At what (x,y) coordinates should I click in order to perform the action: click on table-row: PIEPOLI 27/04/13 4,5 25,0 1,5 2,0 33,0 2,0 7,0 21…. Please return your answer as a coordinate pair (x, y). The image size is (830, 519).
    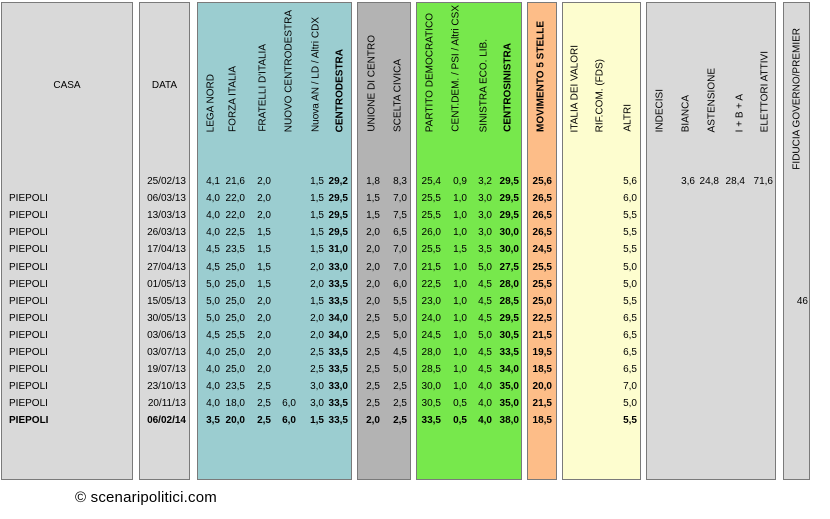
    Looking at the image, I should click on (415, 268).